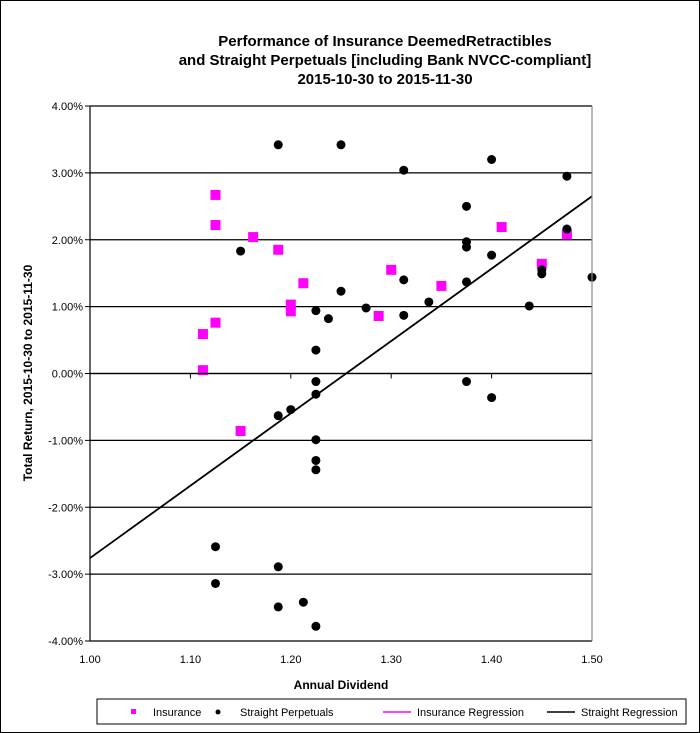 This screenshot has width=700, height=733. I want to click on y-tick-label: 3.00%, so click(67, 174).